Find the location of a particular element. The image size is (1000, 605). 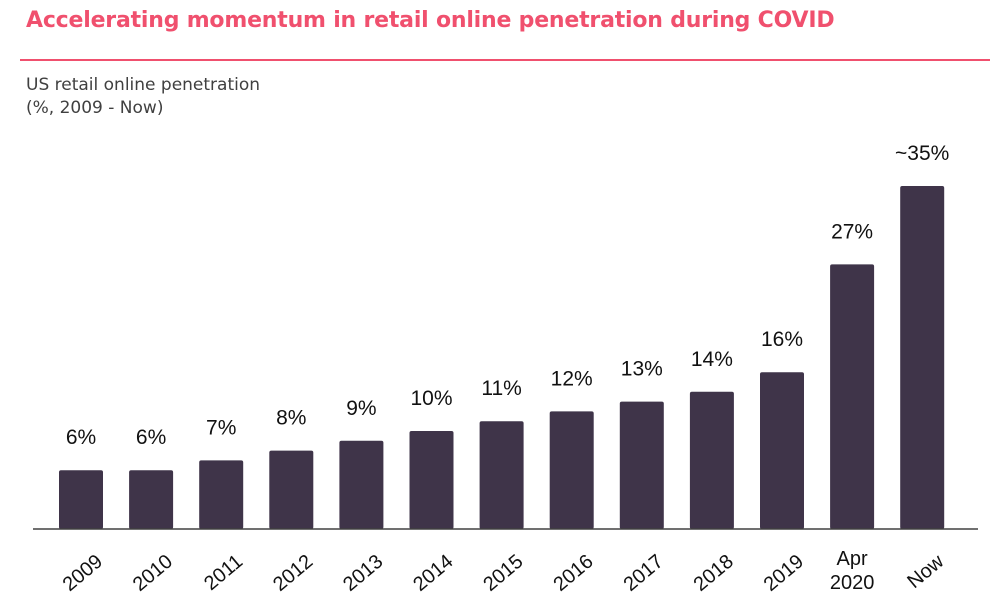

data-label: 9% is located at coordinates (361, 408).